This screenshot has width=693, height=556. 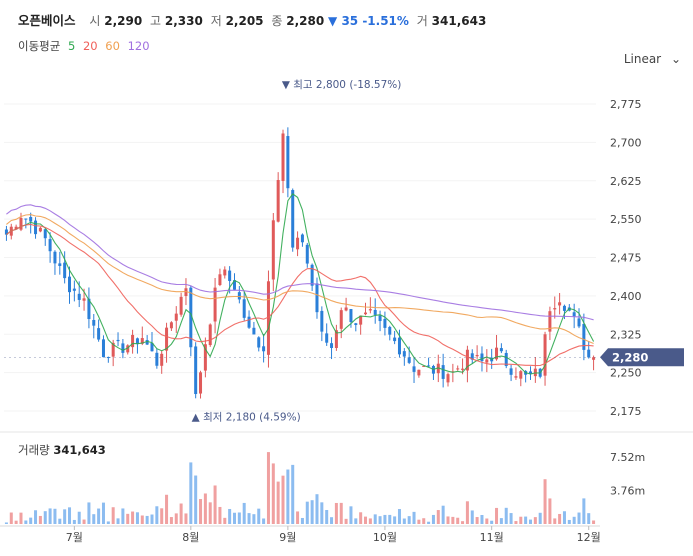 I want to click on chevron-down-icon: ⌄, so click(x=675, y=59).